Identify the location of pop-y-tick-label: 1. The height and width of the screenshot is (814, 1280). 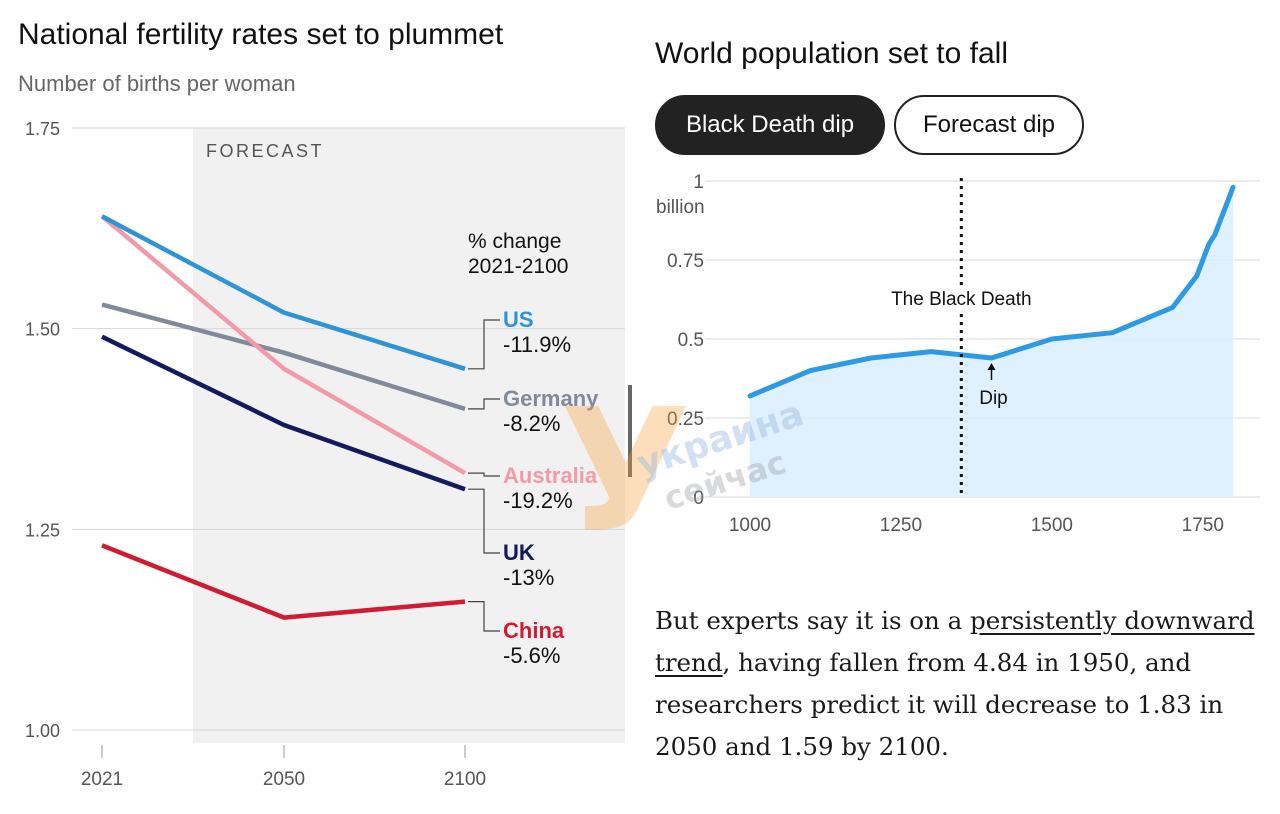
(698, 182).